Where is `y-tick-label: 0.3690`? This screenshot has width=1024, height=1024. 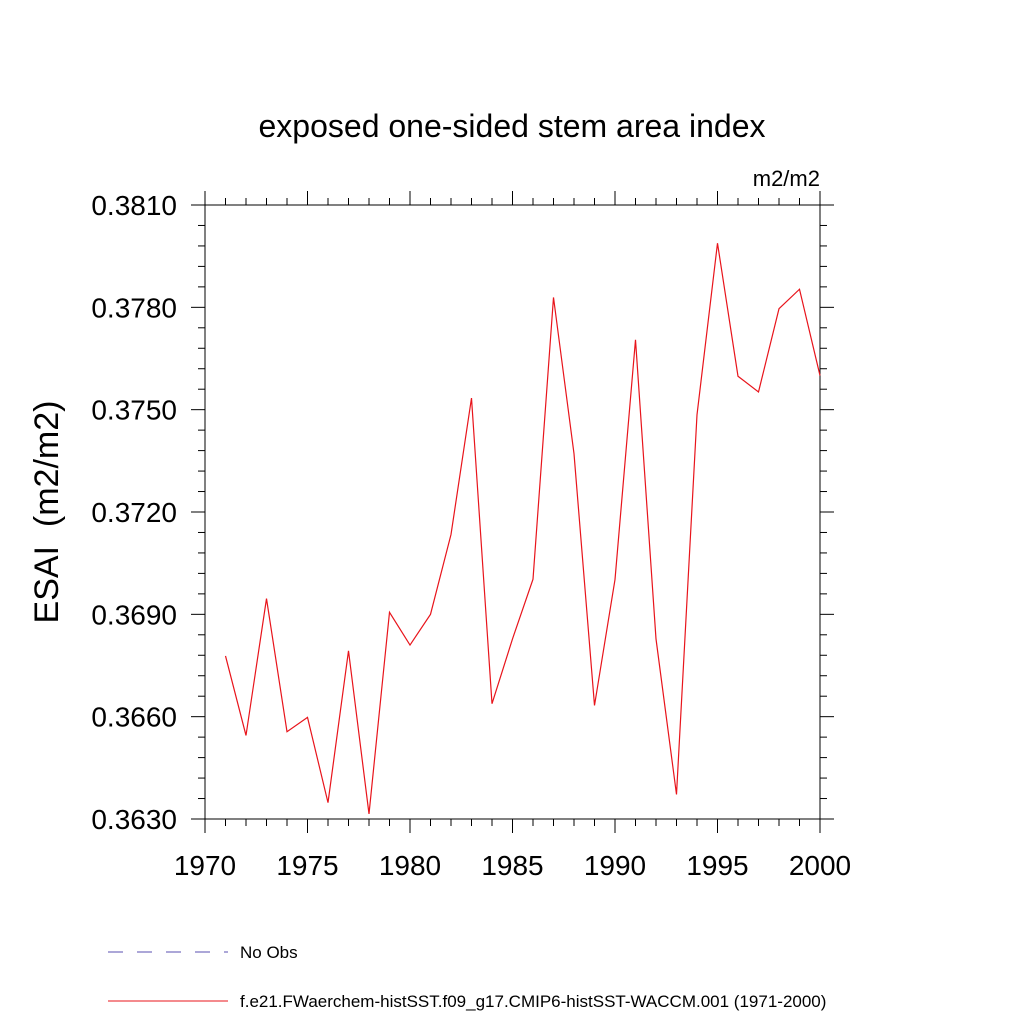 y-tick-label: 0.3690 is located at coordinates (134, 614).